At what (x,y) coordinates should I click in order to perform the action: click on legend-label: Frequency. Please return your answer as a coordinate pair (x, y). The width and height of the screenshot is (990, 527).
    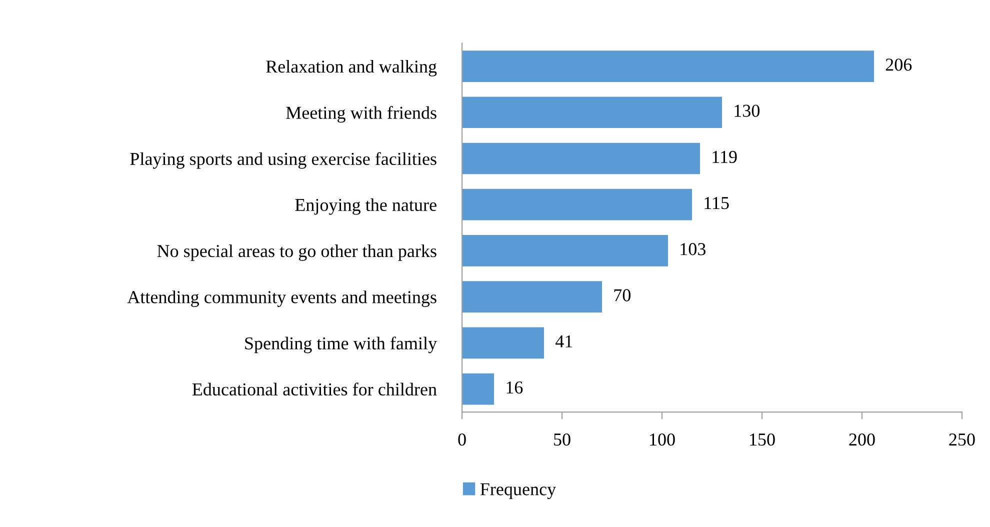
    Looking at the image, I should click on (518, 491).